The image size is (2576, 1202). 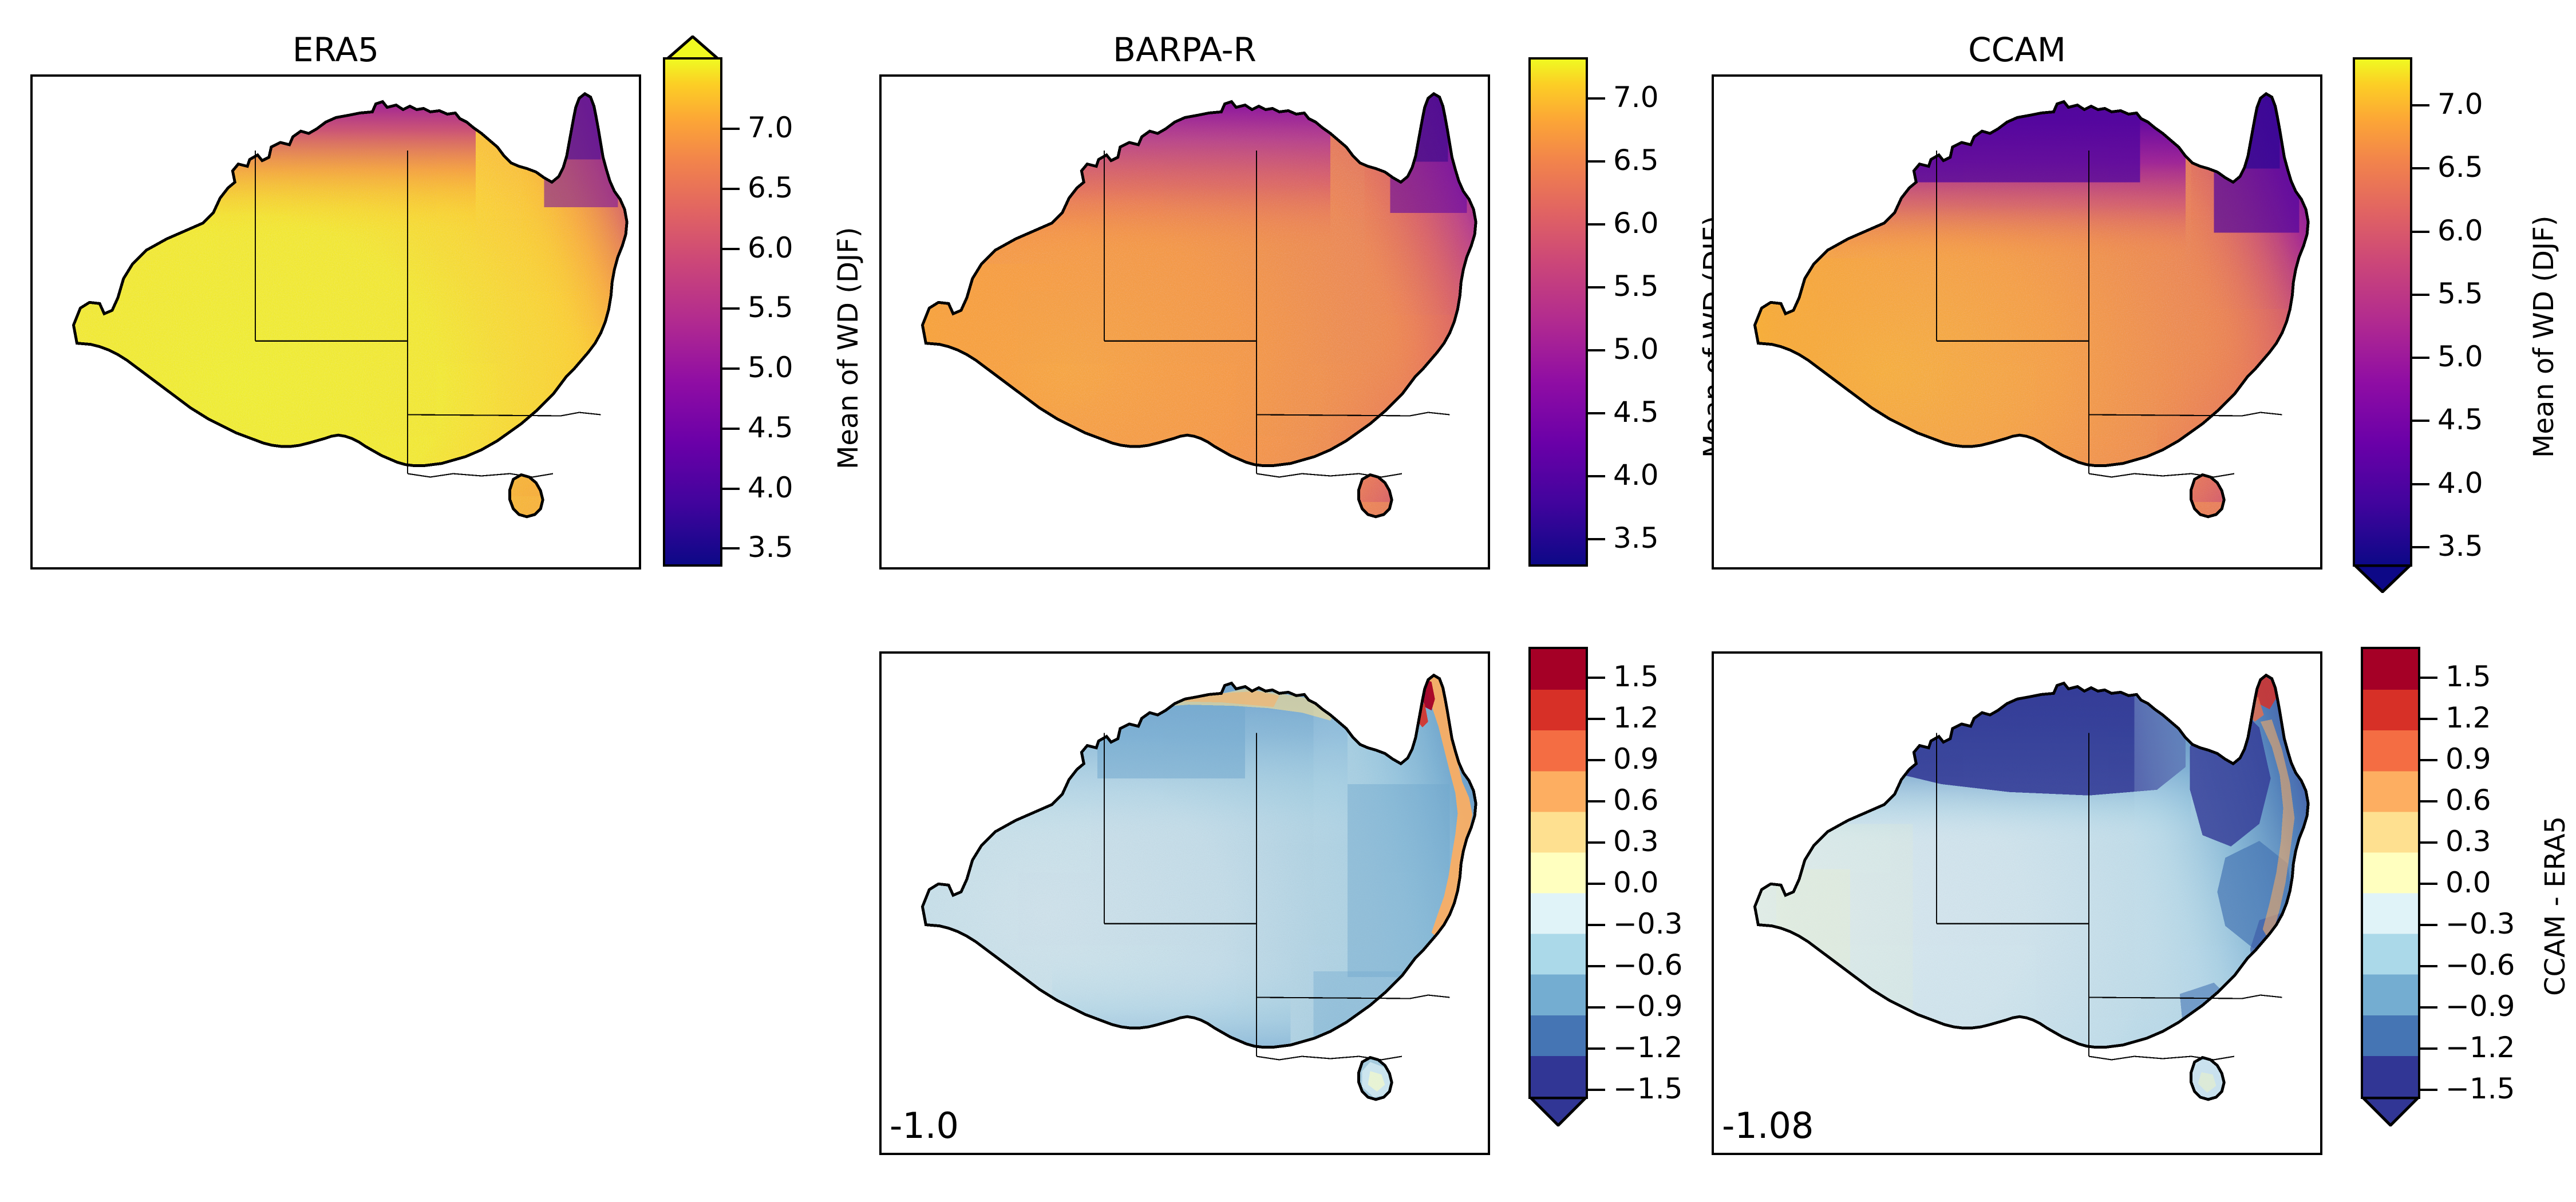 What do you see at coordinates (1558, 873) in the screenshot?
I see `colorbar-bands-barpa-r-diff` at bounding box center [1558, 873].